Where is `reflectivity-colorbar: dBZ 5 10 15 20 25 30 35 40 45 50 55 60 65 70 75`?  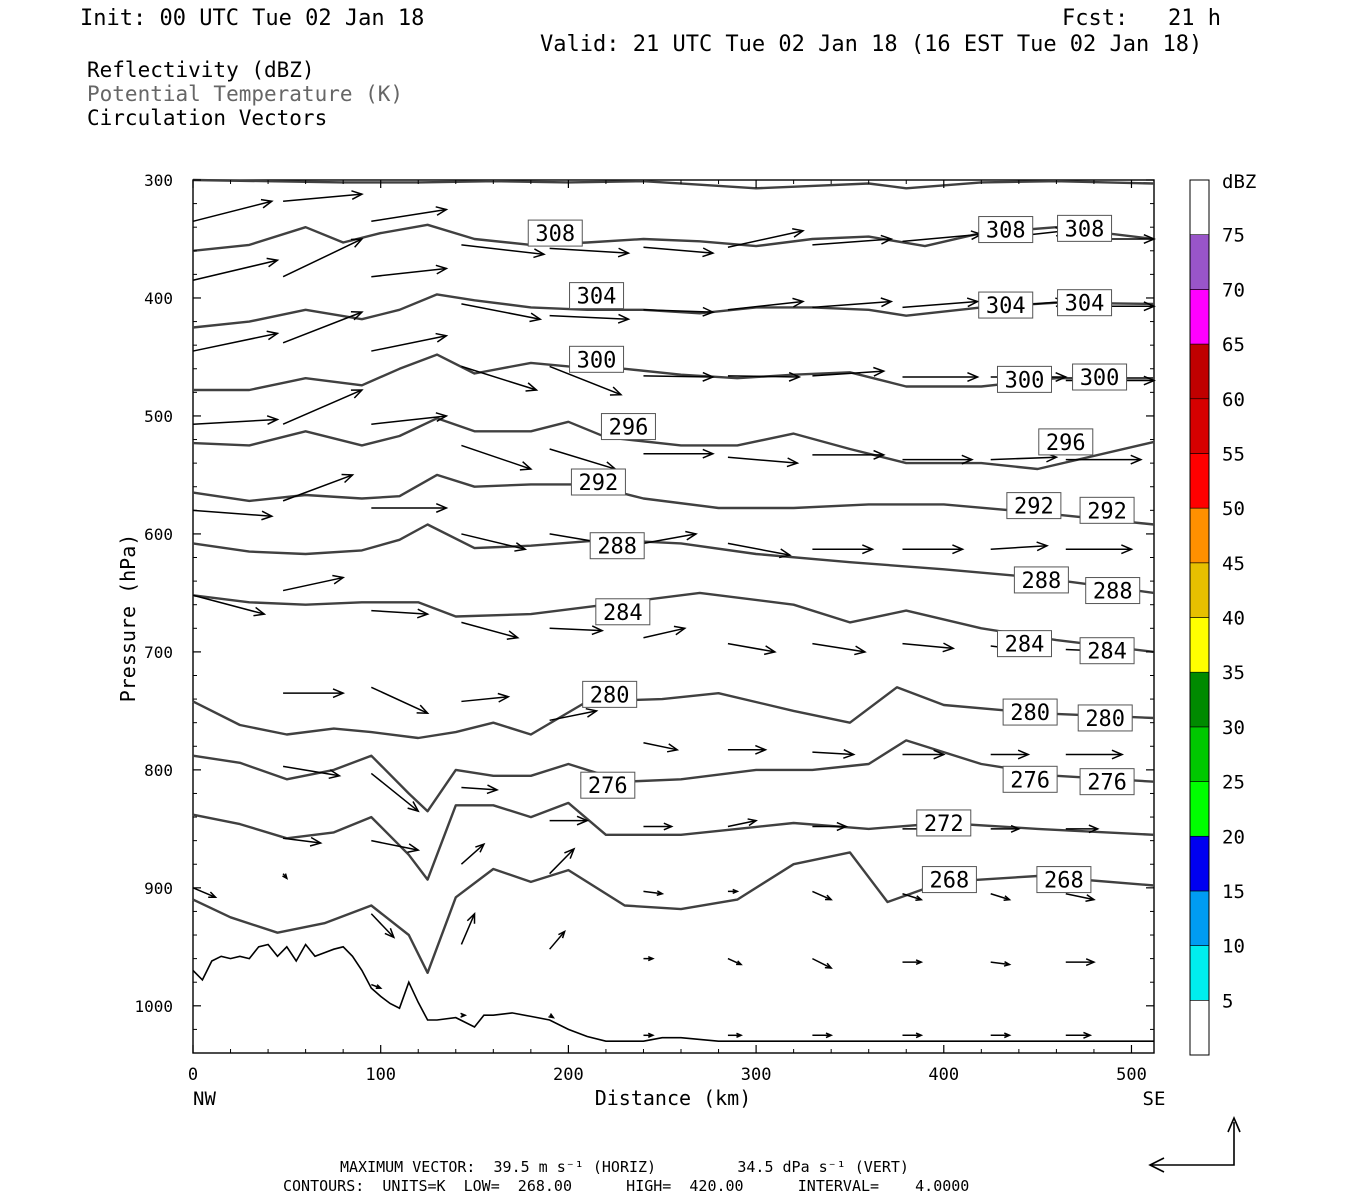
reflectivity-colorbar: dBZ 5 10 15 20 25 30 35 40 45 50 55 60 65 70 75 is located at coordinates (1222, 613).